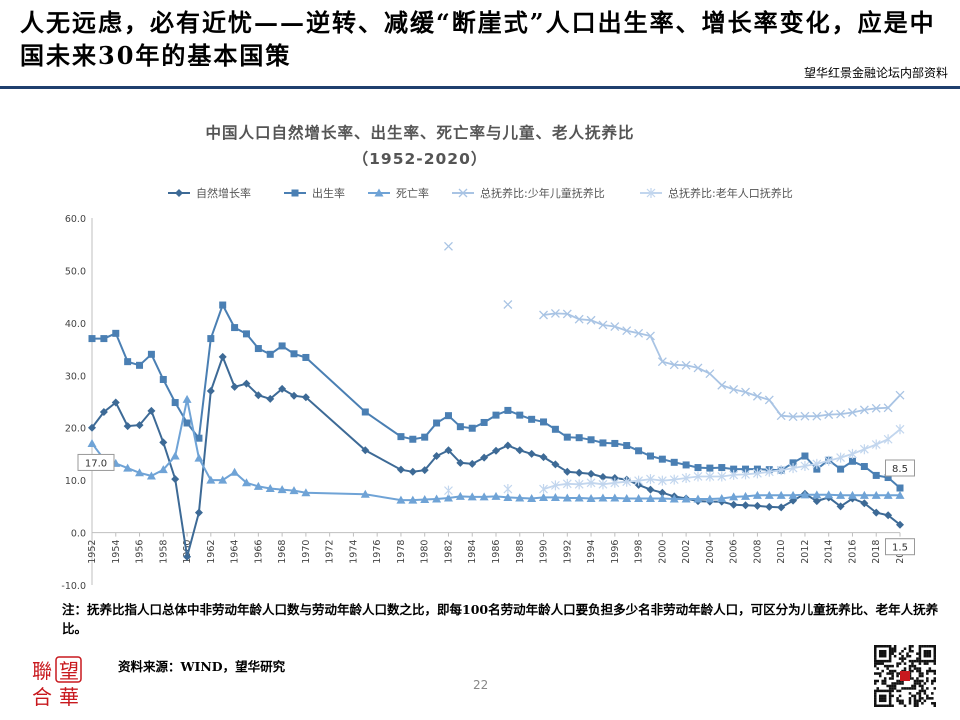  What do you see at coordinates (163, 552) in the screenshot?
I see `x-tick-label: 1958` at bounding box center [163, 552].